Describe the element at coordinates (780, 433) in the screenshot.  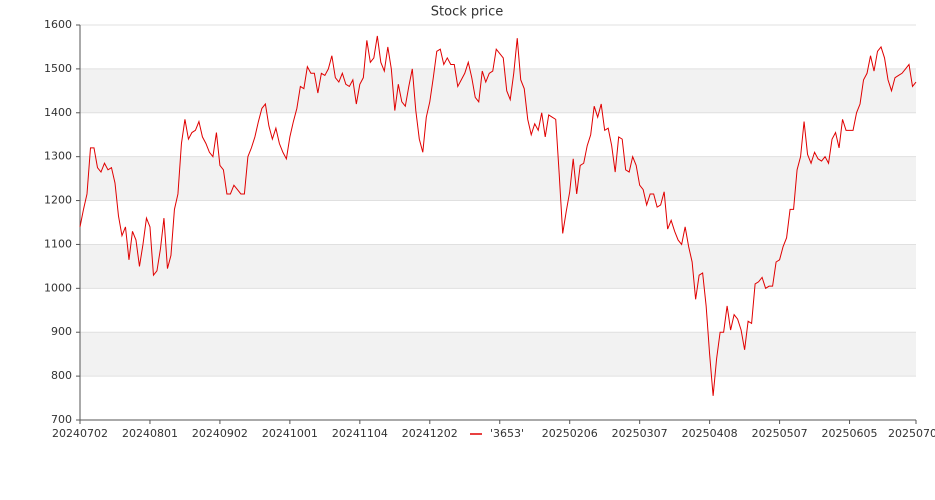
I see `x-tick-label: 20250507` at that location.